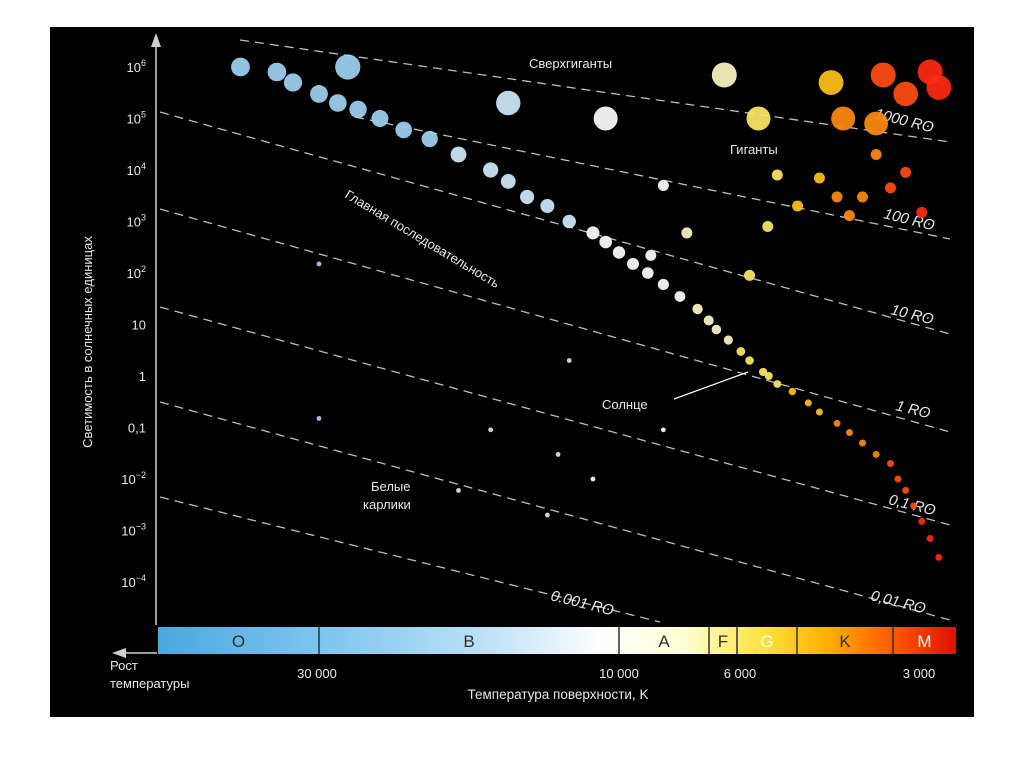 The width and height of the screenshot is (1024, 767). Describe the element at coordinates (711, 385) in the screenshot. I see `sun-pointer-line` at that location.